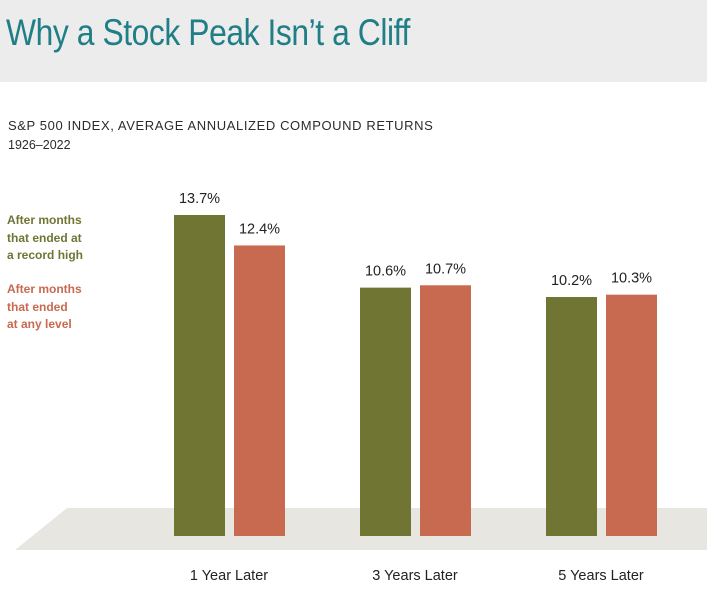  I want to click on legend-record-high: After months that ended at a record high, so click(45, 237).